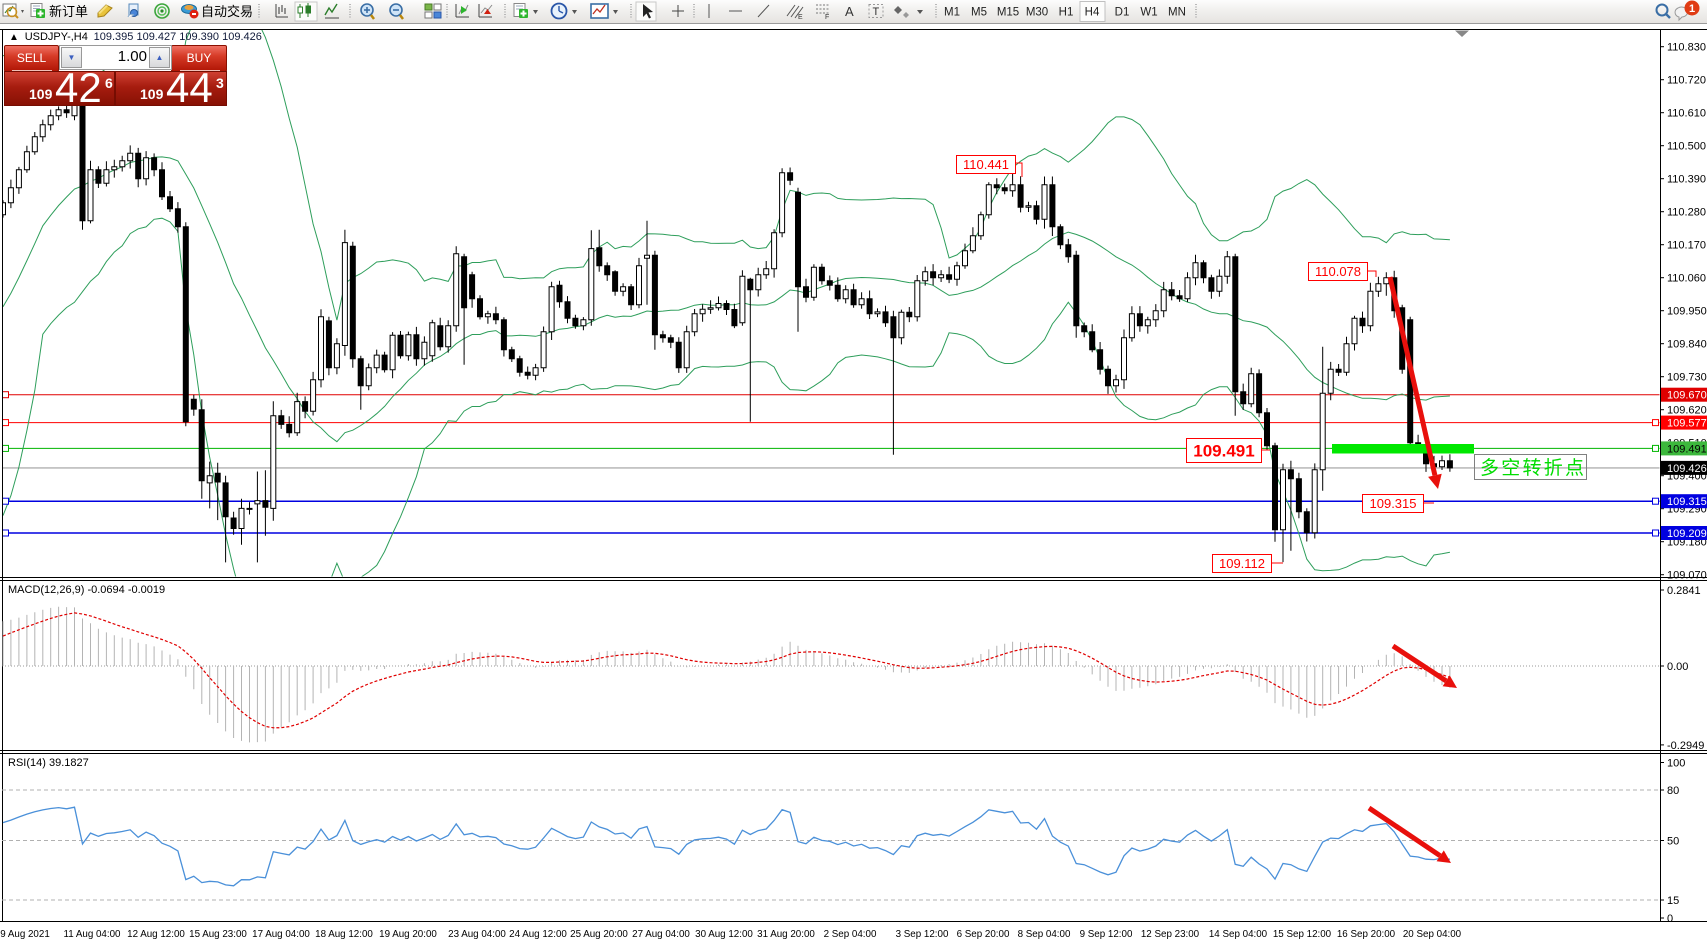  Describe the element at coordinates (952, 13) in the screenshot. I see `svg-text: M1` at that location.